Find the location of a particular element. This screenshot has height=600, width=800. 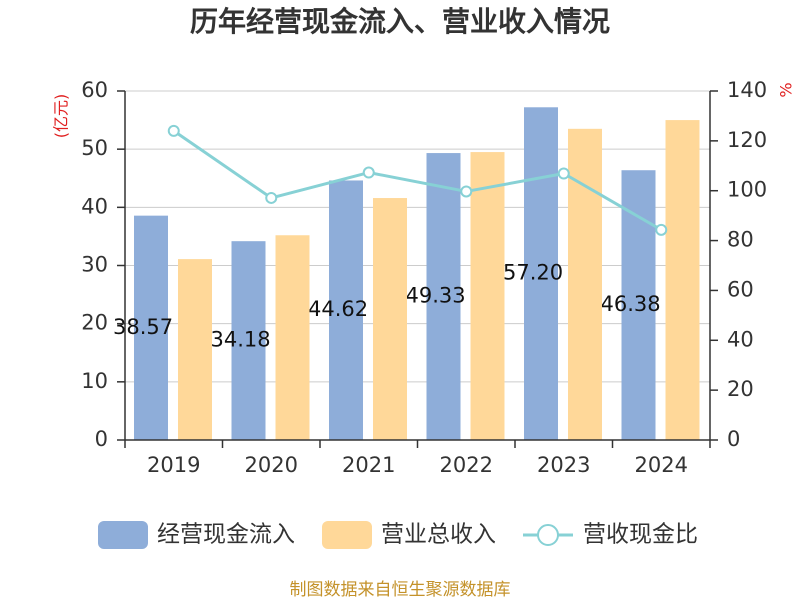

ratio-point-2020 is located at coordinates (271, 197).